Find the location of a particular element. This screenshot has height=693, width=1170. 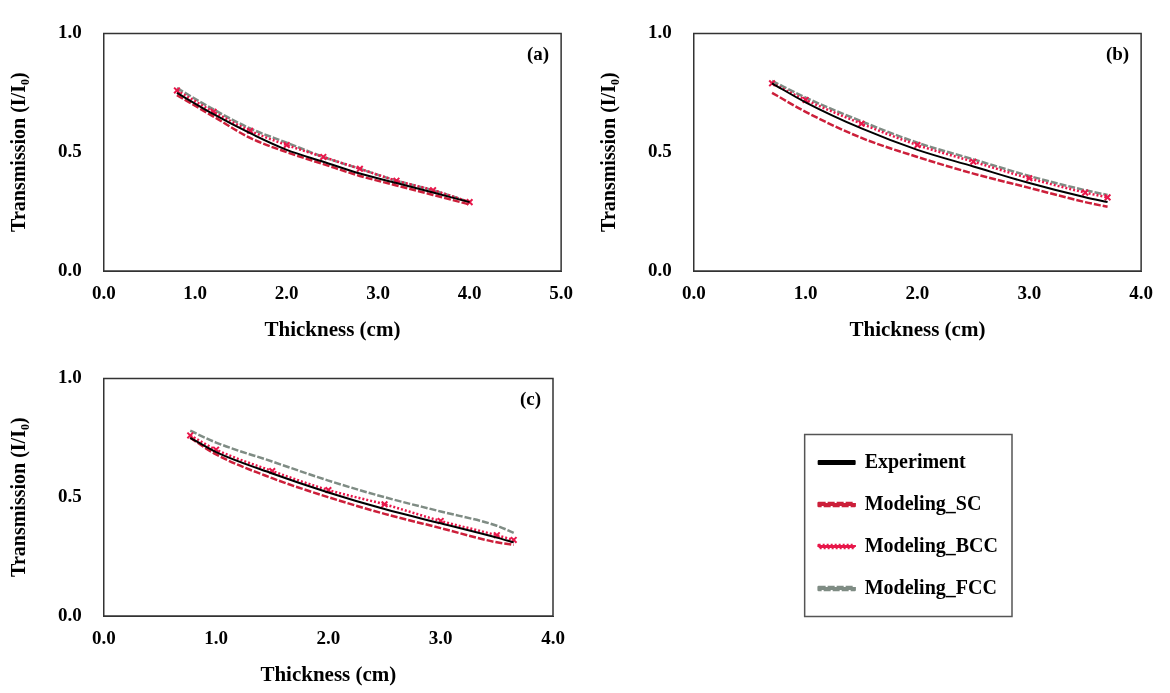

x-tick-label: 5.0 is located at coordinates (561, 293).